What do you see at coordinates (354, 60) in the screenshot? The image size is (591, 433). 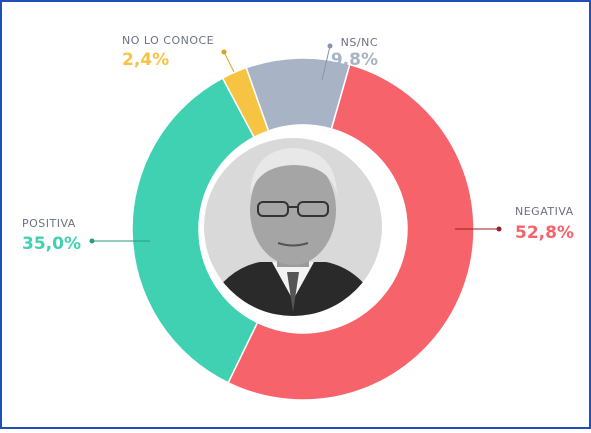 I see `value-label: 9,8%` at bounding box center [354, 60].